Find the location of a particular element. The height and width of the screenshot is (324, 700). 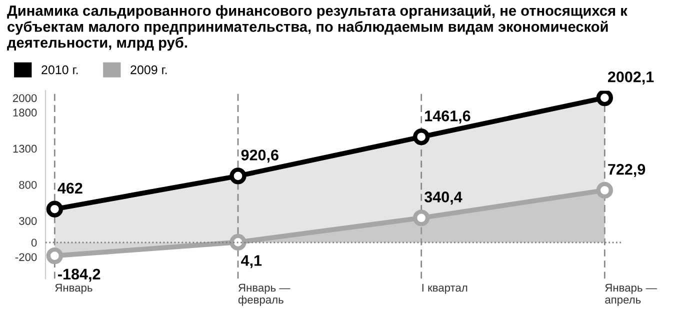

x-tick-label: Январь — апрель is located at coordinates (631, 295).